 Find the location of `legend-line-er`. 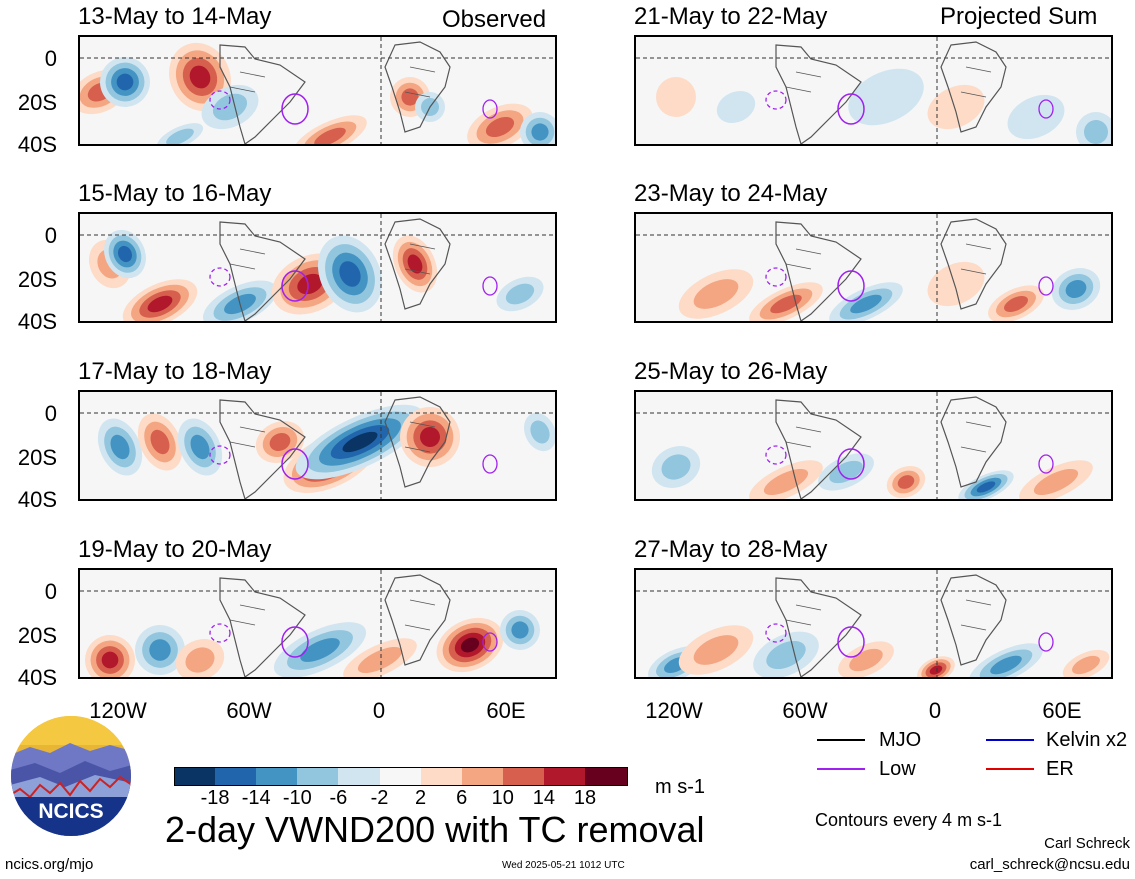

legend-line-er is located at coordinates (1010, 769).